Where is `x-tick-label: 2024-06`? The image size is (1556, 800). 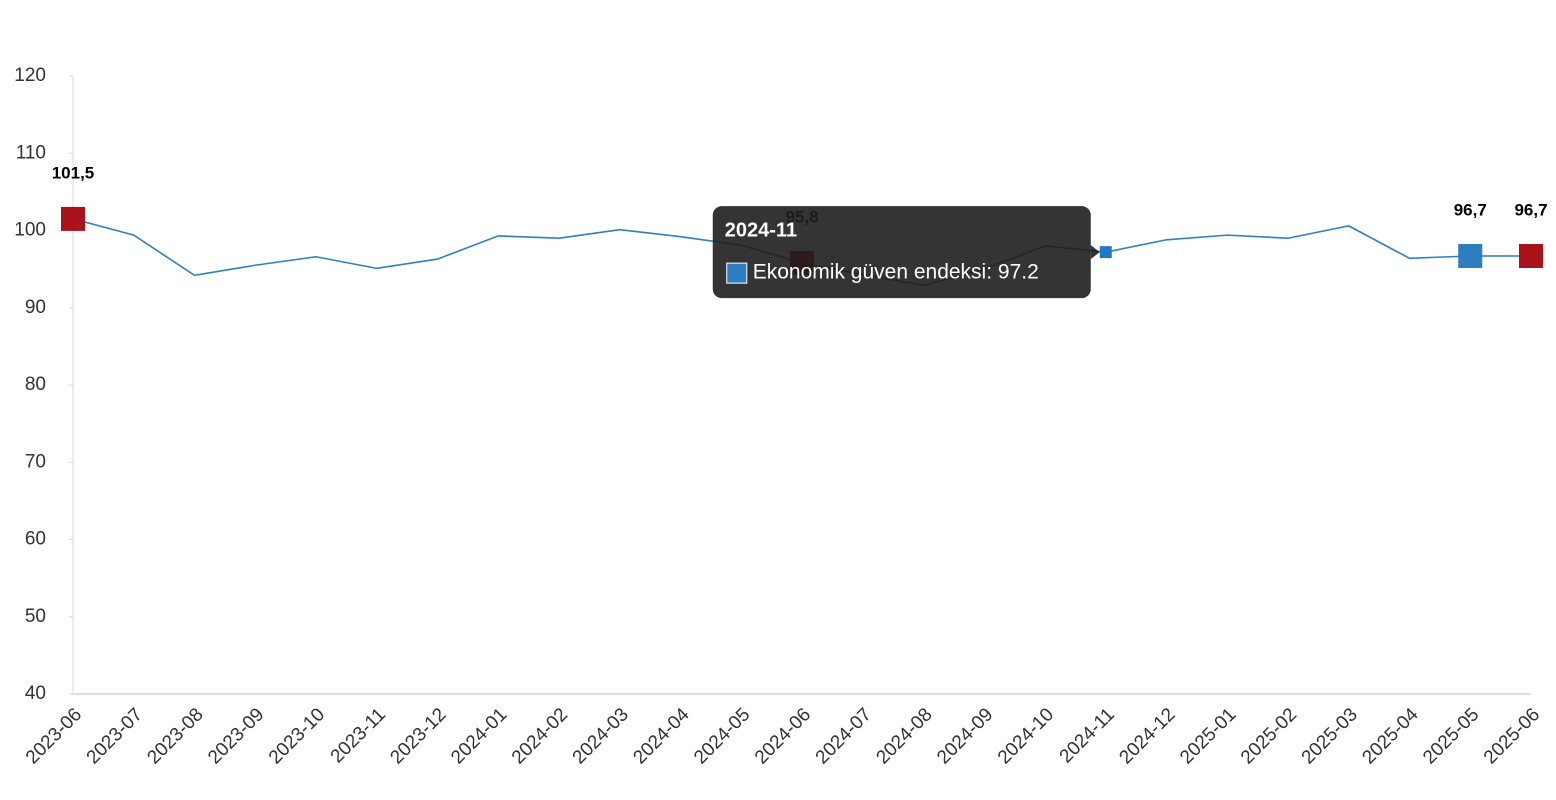 x-tick-label: 2024-06 is located at coordinates (783, 736).